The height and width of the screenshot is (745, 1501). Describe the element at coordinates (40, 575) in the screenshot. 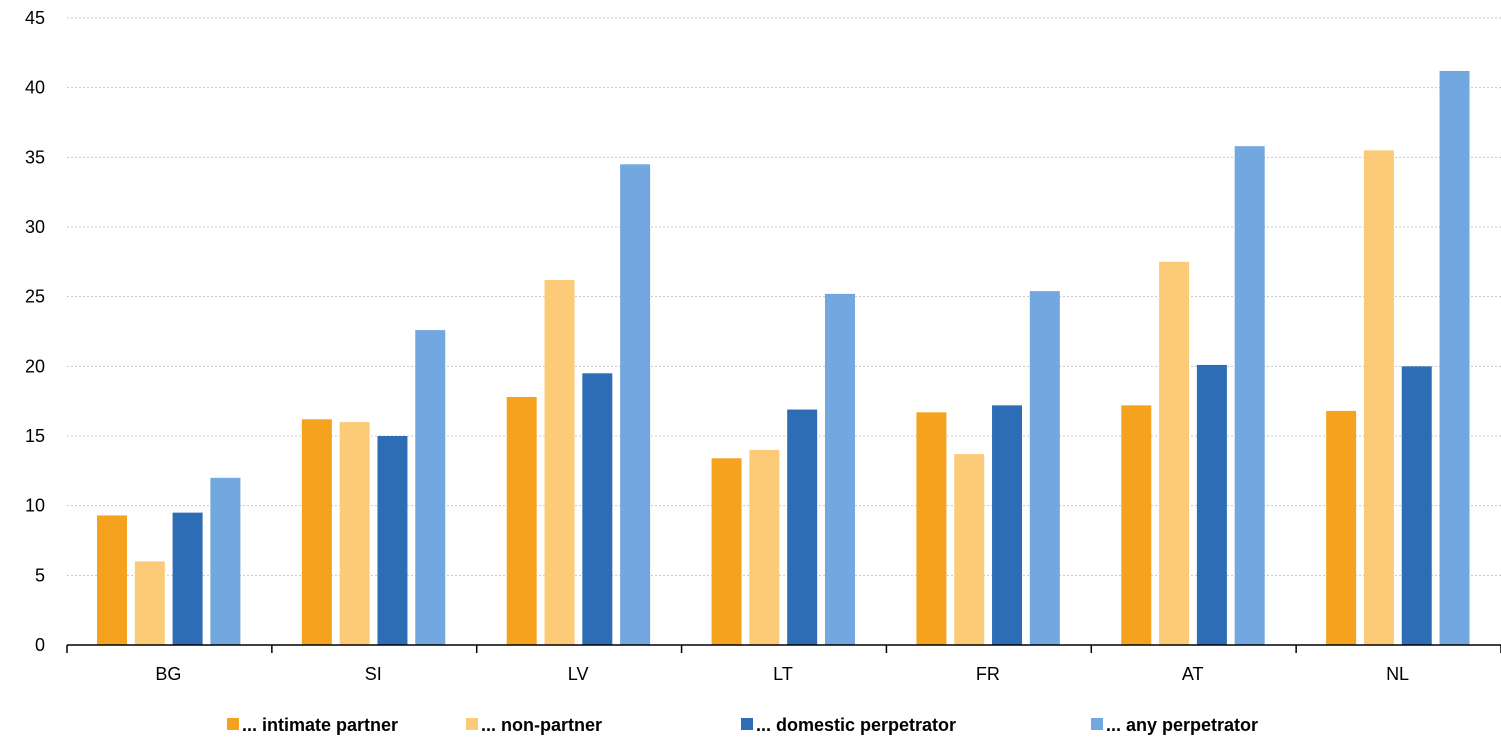

I see `y-tick-label: 5` at that location.